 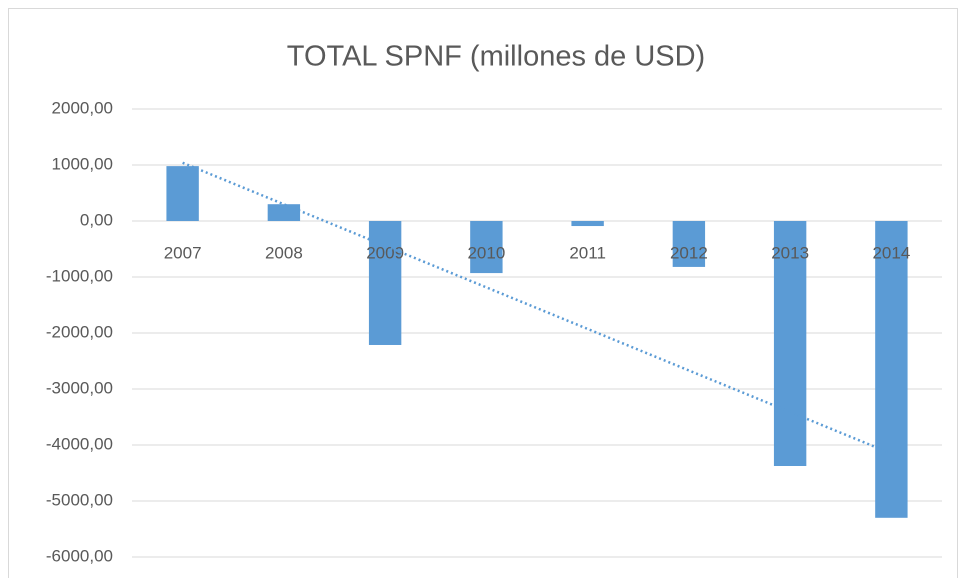 I want to click on y-tick-label: 0,00, so click(x=96, y=219).